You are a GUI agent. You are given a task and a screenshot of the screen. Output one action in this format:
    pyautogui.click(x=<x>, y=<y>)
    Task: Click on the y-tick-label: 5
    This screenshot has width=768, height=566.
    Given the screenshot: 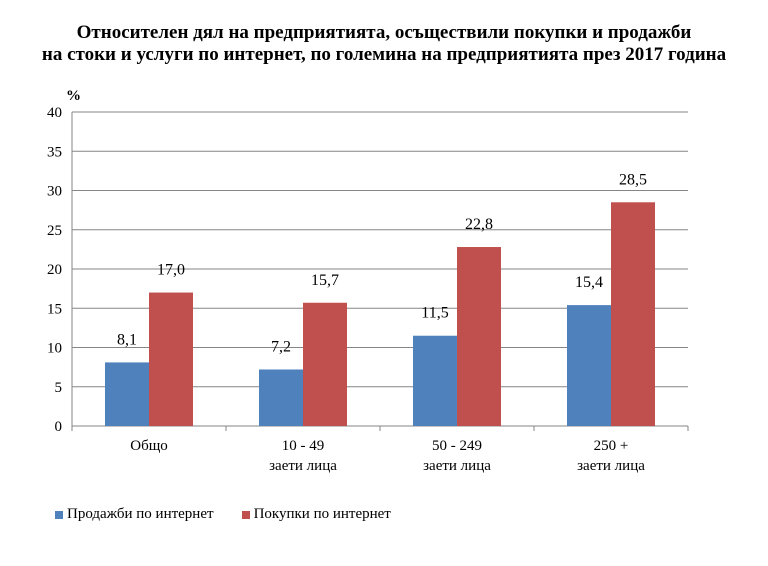 What is the action you would take?
    pyautogui.click(x=59, y=388)
    